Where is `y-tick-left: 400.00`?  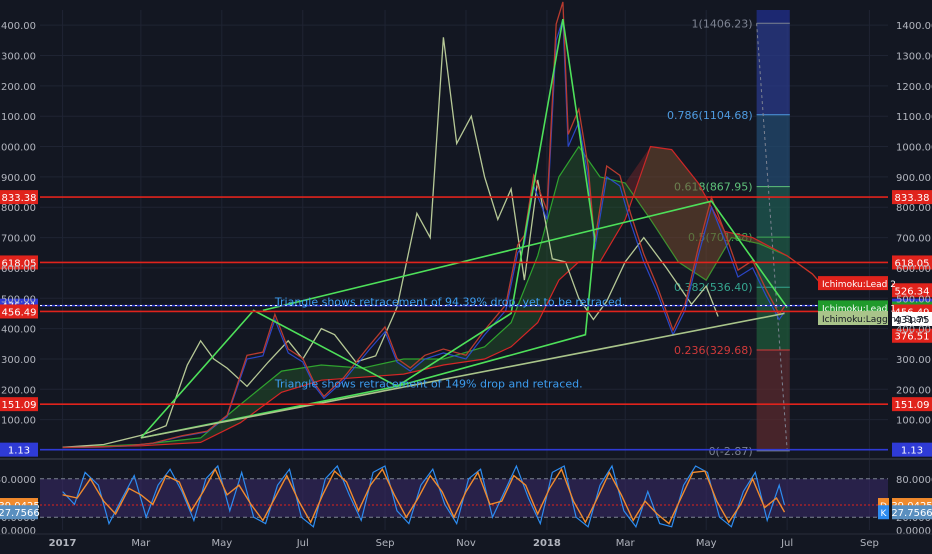 y-tick-left: 400.00 is located at coordinates (18, 330).